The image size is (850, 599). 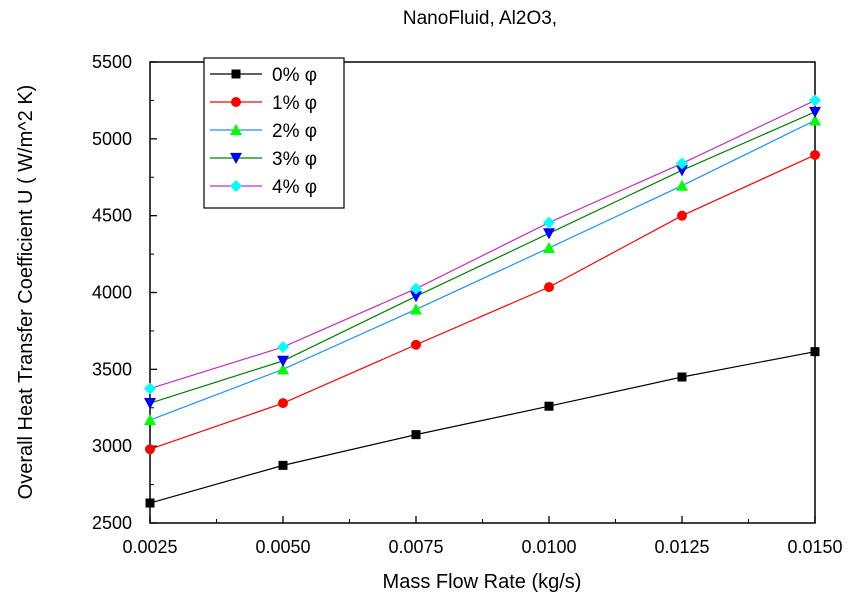 I want to click on legend-label: 1% φ, so click(x=294, y=103).